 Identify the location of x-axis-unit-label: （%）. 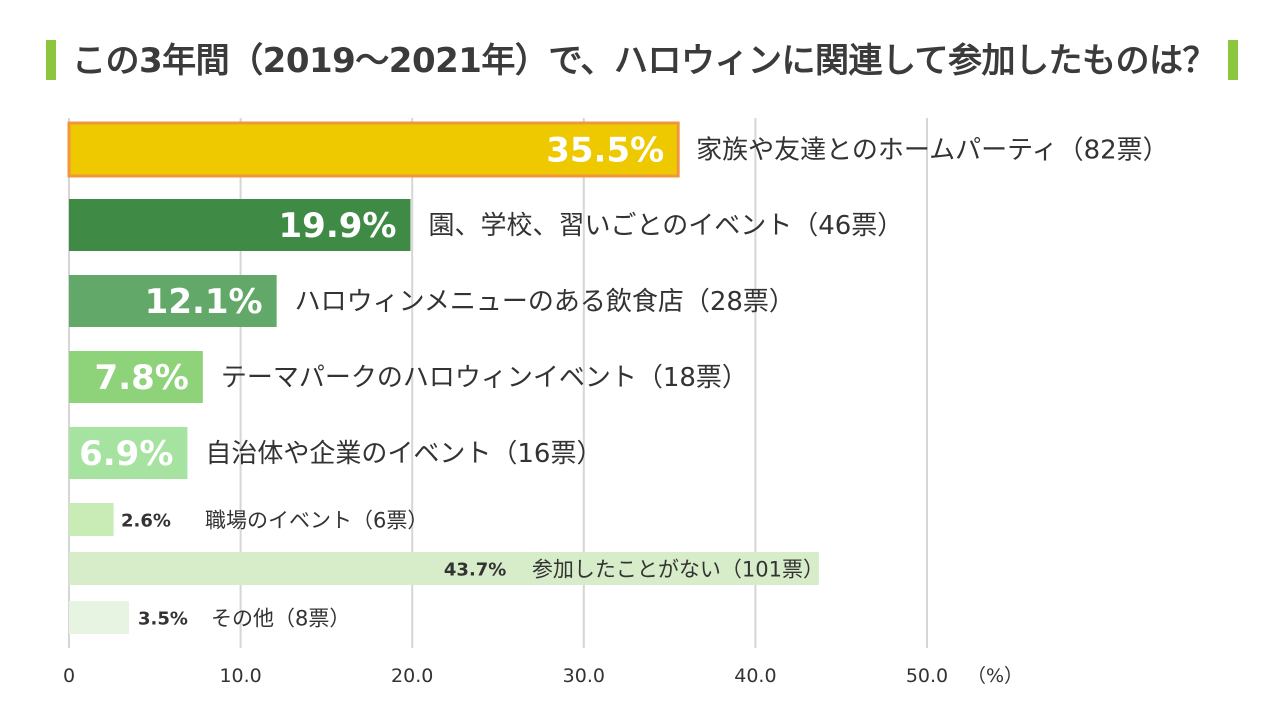
(995, 676).